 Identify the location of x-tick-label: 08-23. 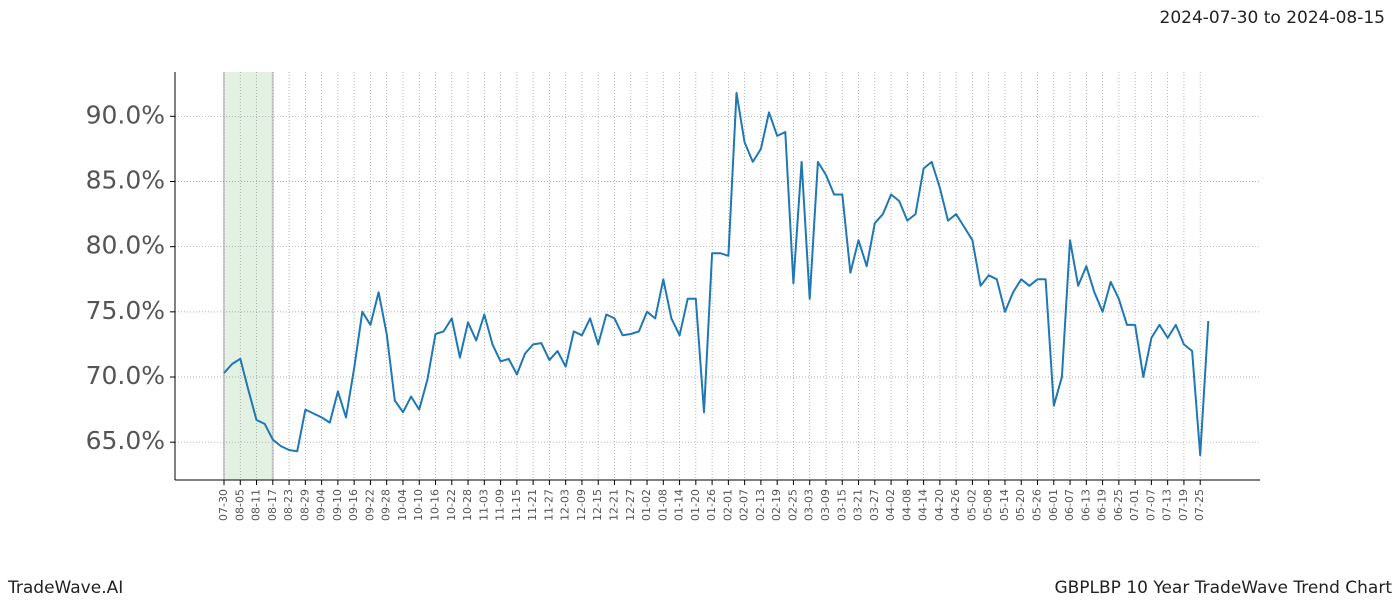
(288, 505).